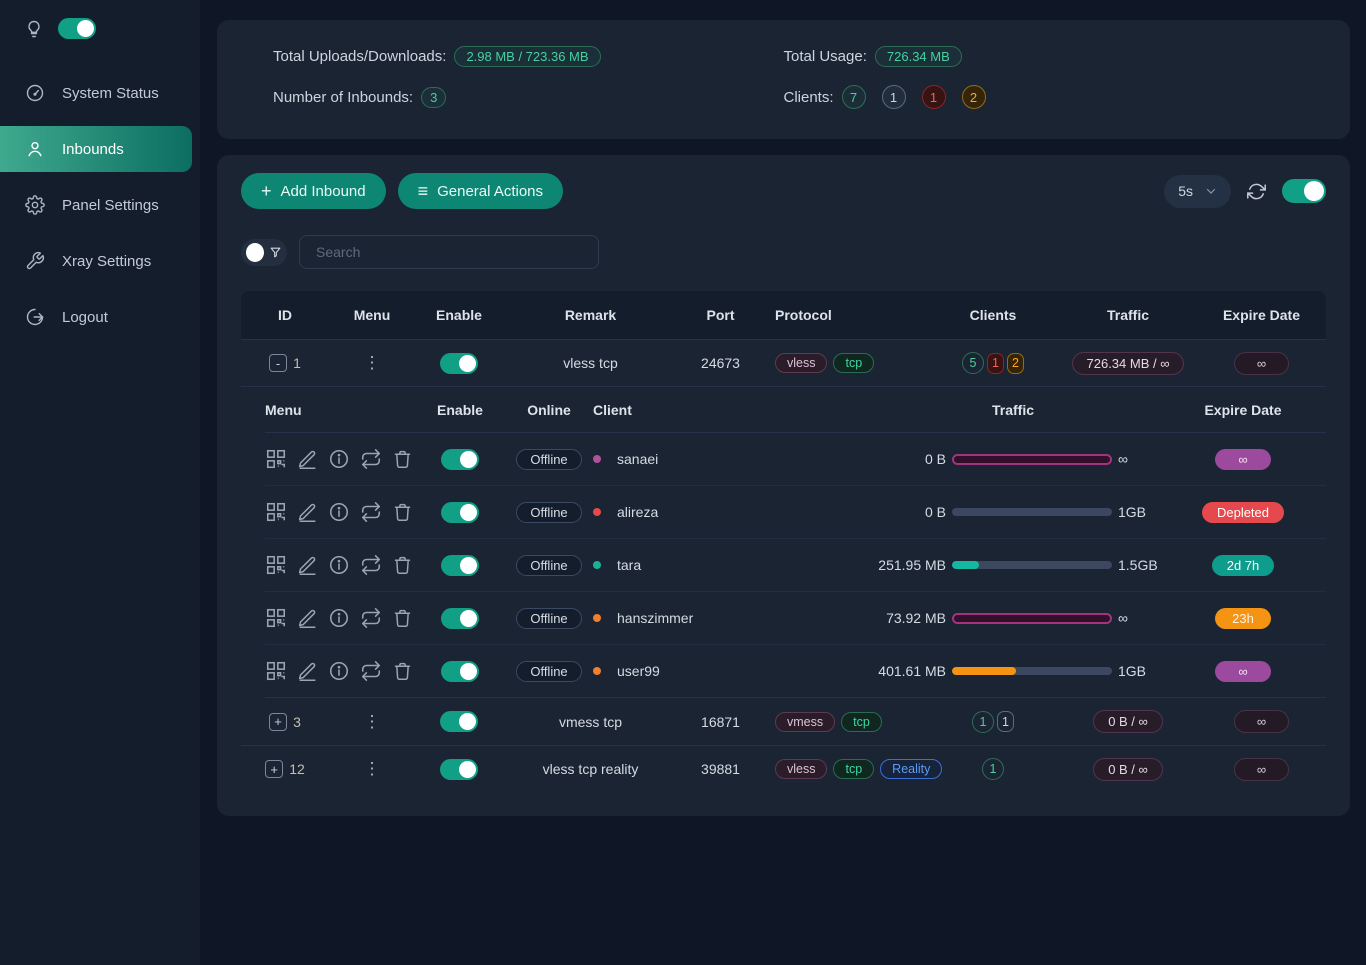 Image resolution: width=1366 pixels, height=965 pixels. What do you see at coordinates (100, 317) in the screenshot?
I see `sidebar-item-logout: Logout` at bounding box center [100, 317].